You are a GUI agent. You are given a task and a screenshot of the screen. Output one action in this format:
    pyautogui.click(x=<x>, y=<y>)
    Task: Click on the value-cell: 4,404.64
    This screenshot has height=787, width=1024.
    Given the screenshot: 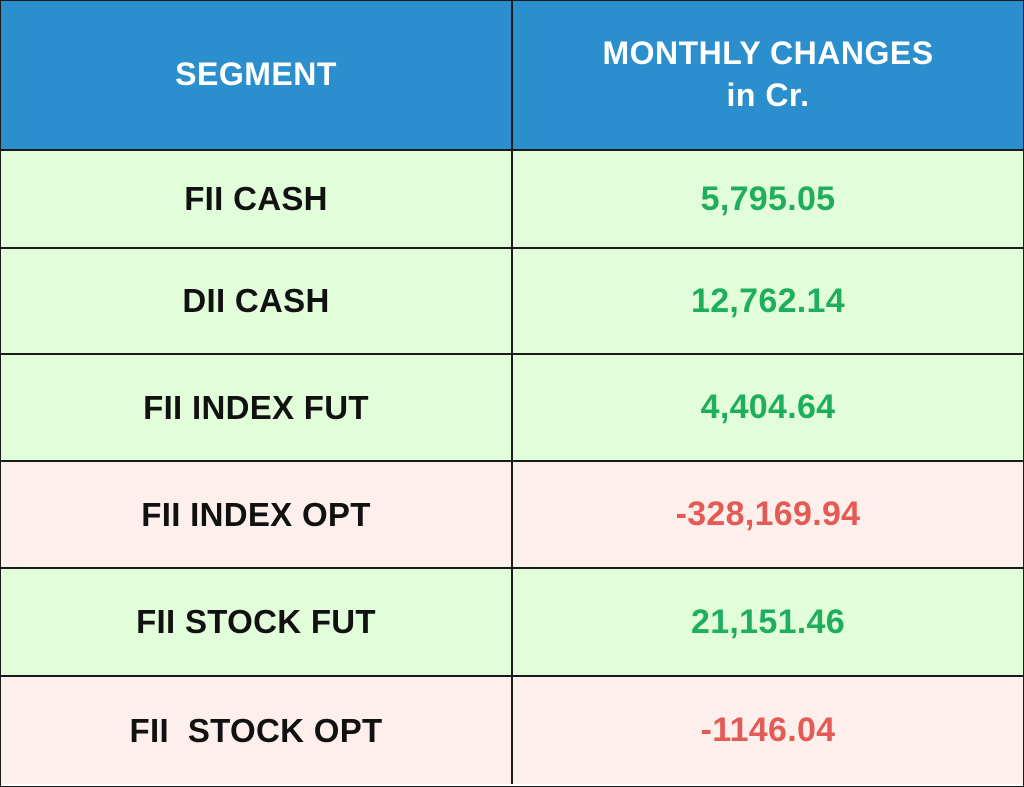 What is the action you would take?
    pyautogui.click(x=768, y=408)
    